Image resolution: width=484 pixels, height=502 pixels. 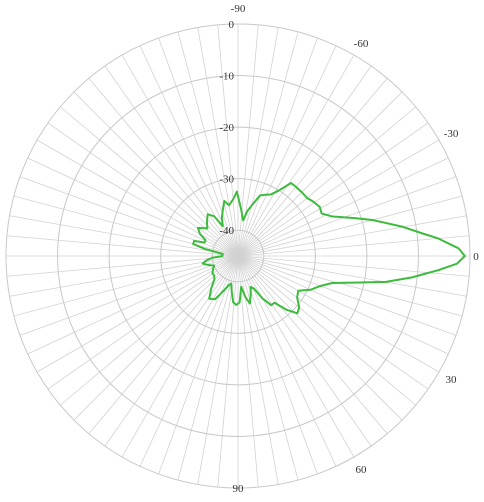 I want to click on pattern-series, so click(x=329, y=248).